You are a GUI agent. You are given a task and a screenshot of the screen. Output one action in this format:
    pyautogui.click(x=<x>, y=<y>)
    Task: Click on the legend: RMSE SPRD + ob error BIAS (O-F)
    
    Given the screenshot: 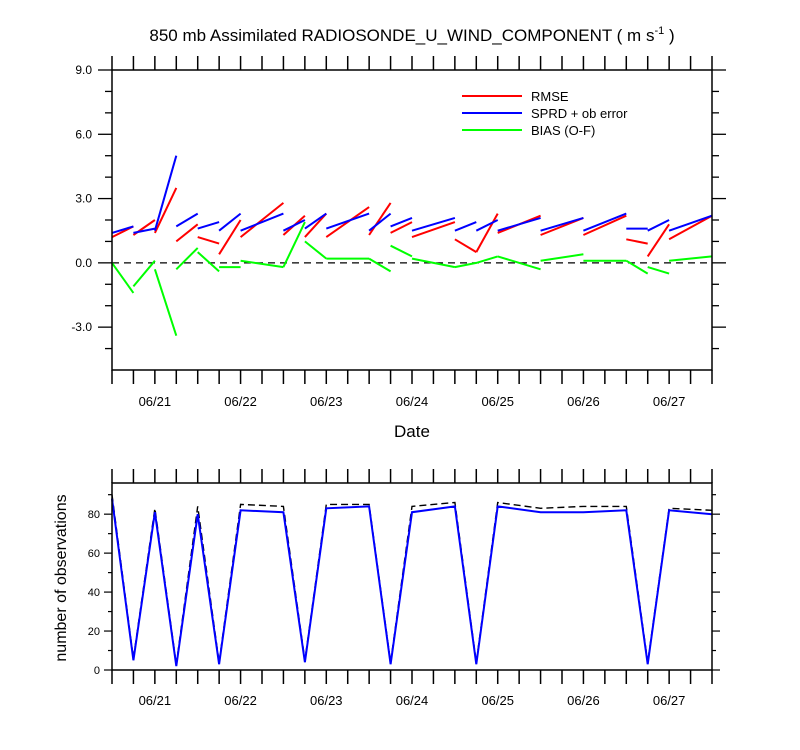 What is the action you would take?
    pyautogui.click(x=545, y=113)
    